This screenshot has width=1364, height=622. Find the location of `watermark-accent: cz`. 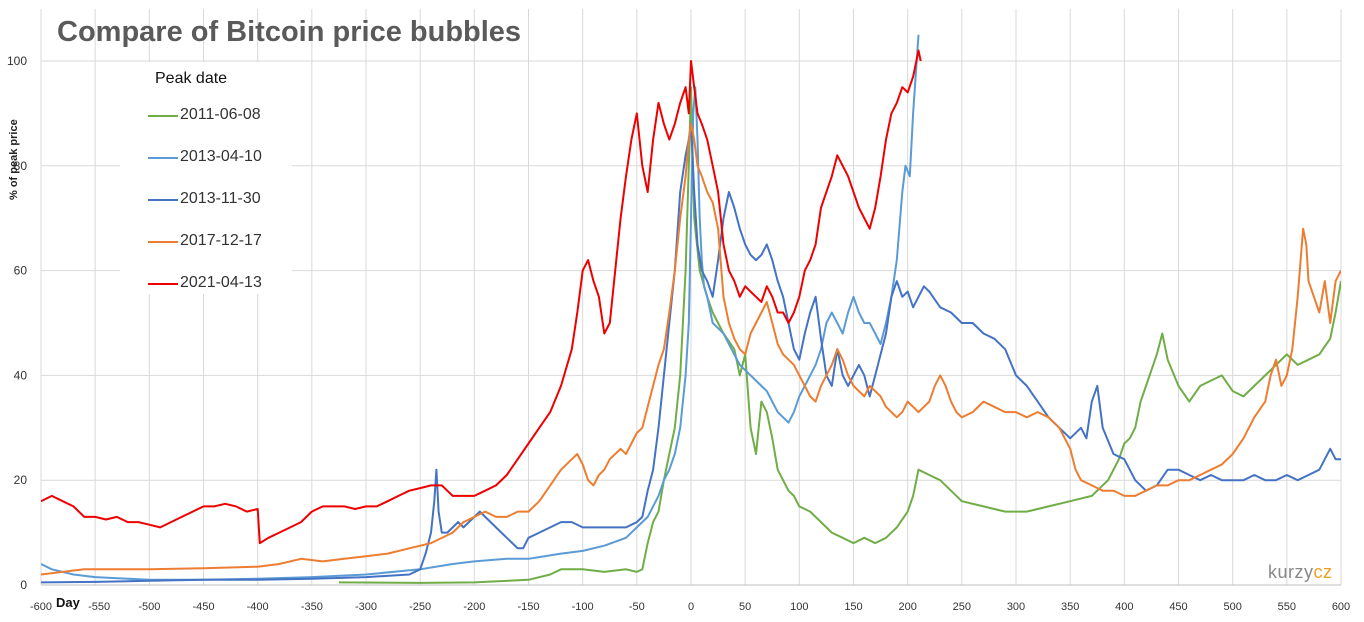

watermark-accent: cz is located at coordinates (1323, 572).